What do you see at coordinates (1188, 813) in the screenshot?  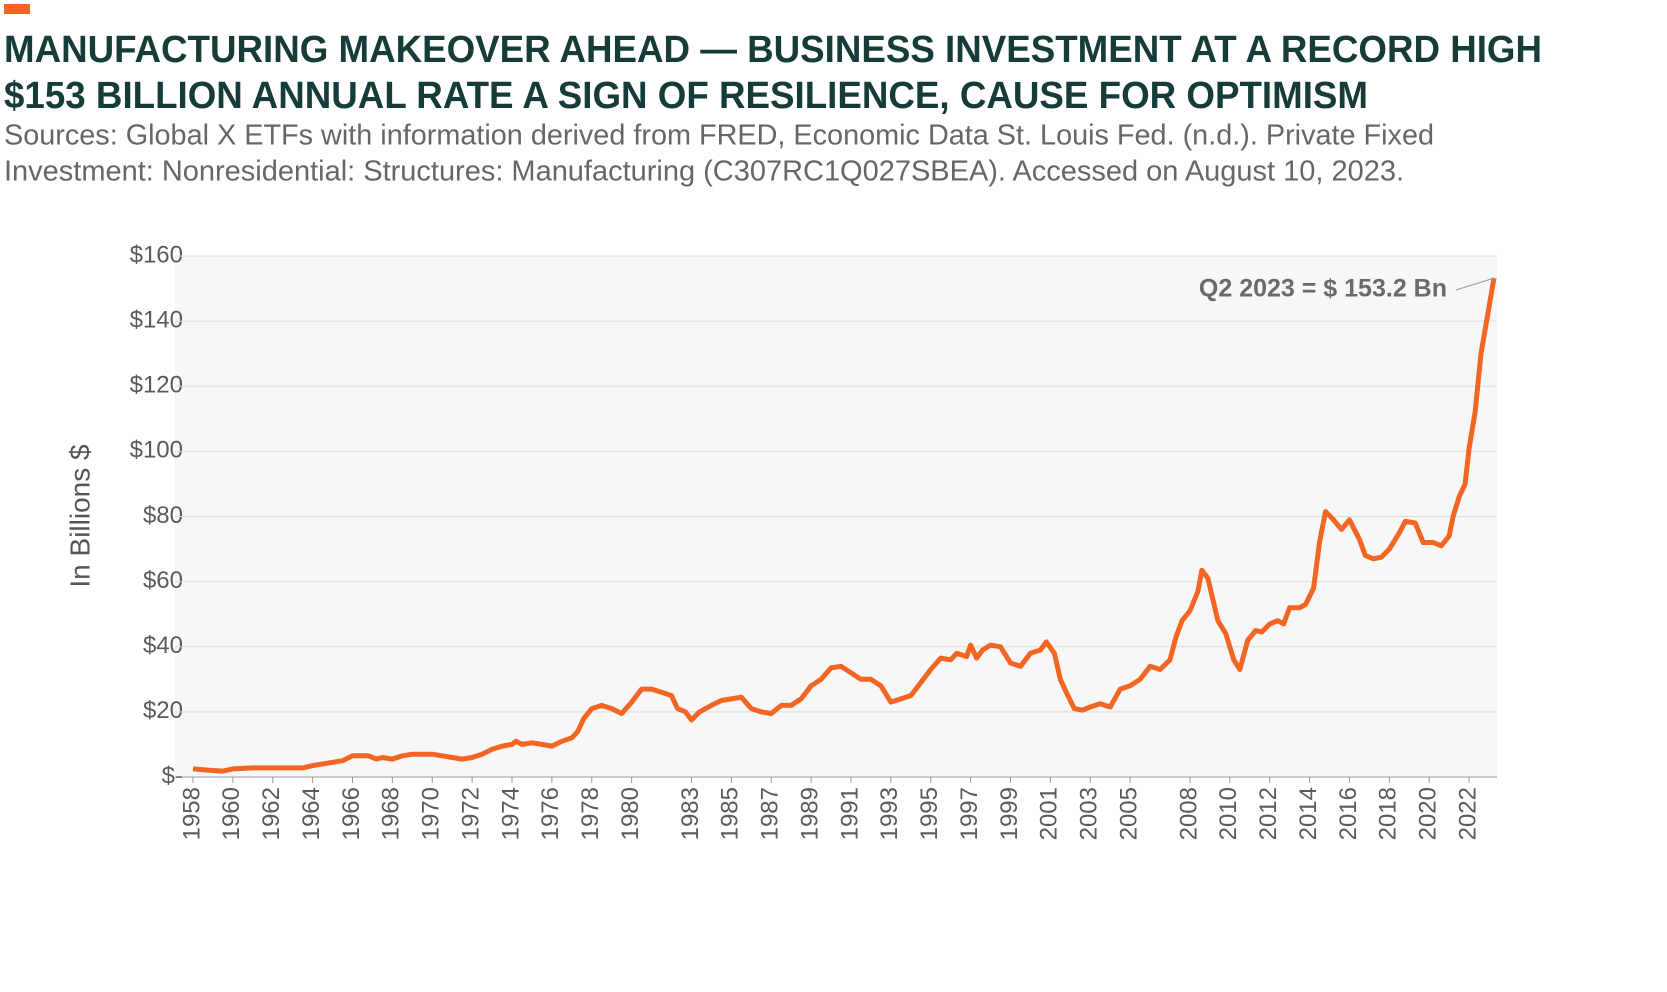 I see `x-tick-label: 2008` at bounding box center [1188, 813].